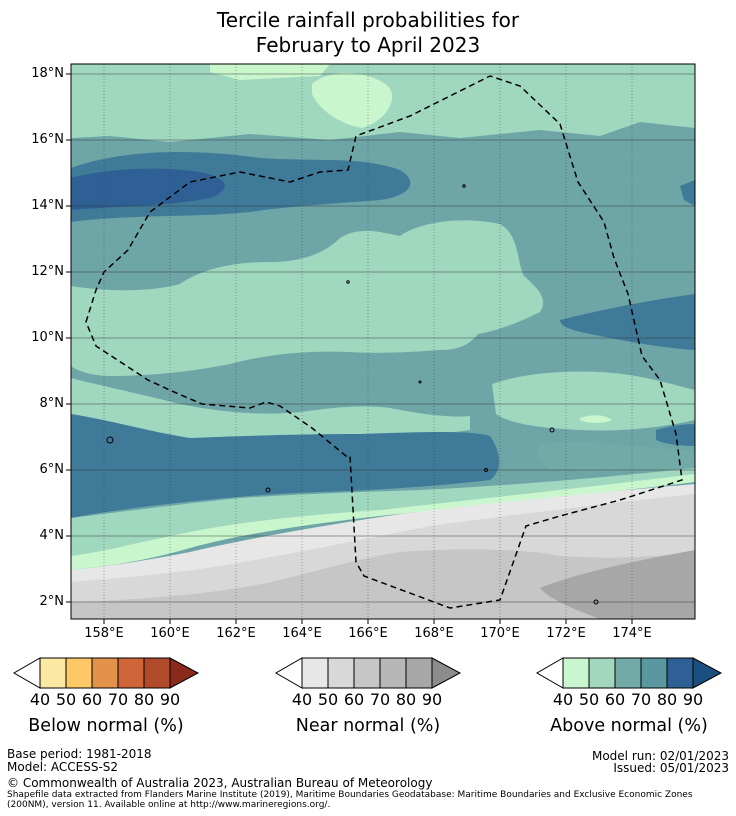 The width and height of the screenshot is (736, 816). What do you see at coordinates (446, 673) in the screenshot?
I see `colorbar-near-end-arrow` at bounding box center [446, 673].